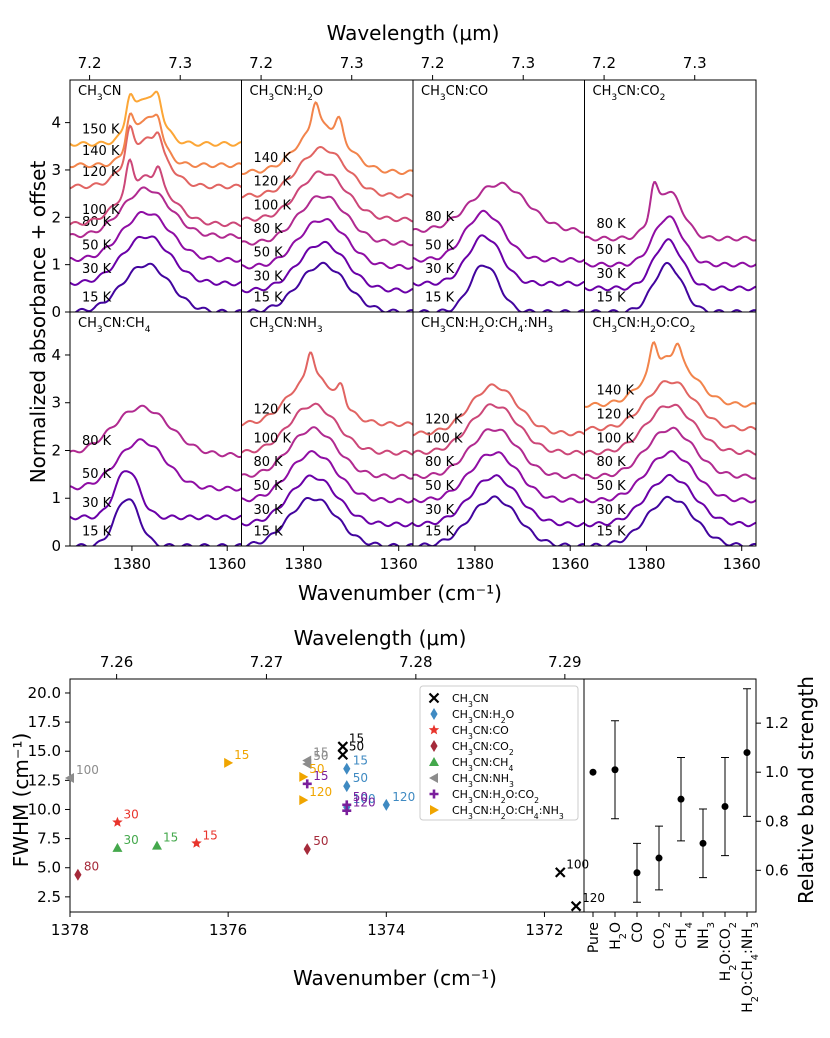 This screenshot has width=830, height=1038. What do you see at coordinates (130, 840) in the screenshot?
I see `point-label: 30` at bounding box center [130, 840].